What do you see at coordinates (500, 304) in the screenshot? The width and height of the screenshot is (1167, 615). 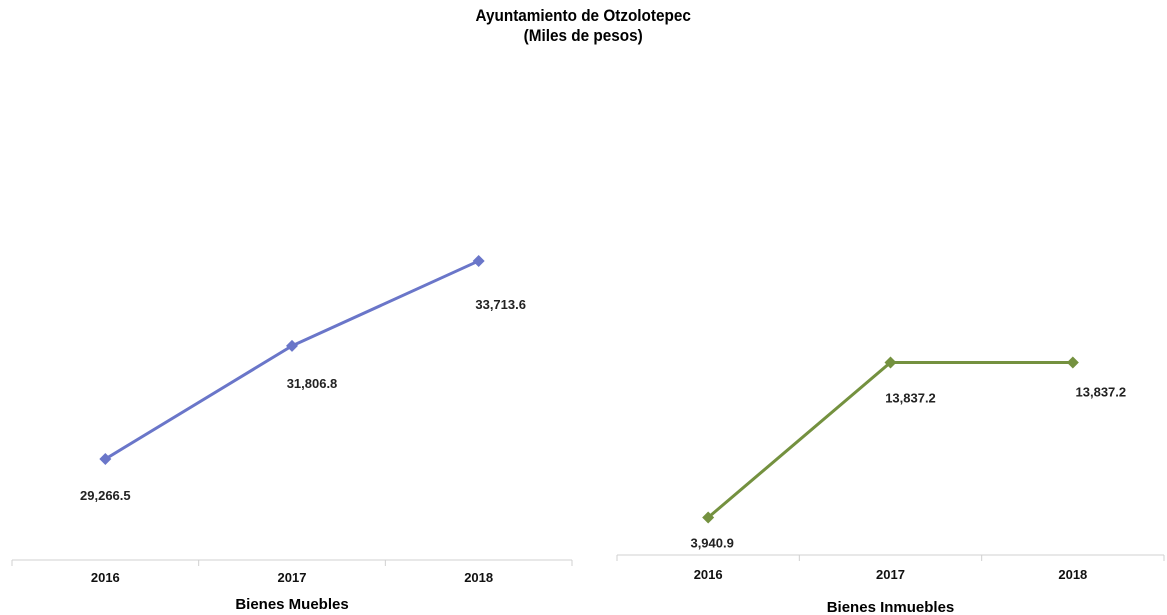 I see `data-label: 33,713.6` at bounding box center [500, 304].